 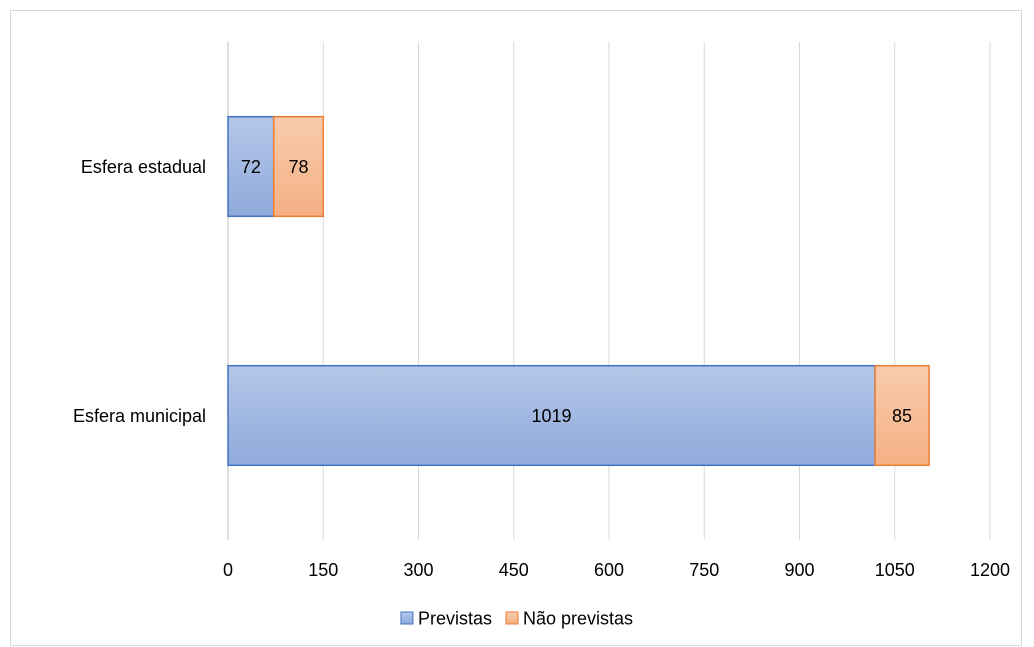 I want to click on data-label: 85, so click(x=902, y=416).